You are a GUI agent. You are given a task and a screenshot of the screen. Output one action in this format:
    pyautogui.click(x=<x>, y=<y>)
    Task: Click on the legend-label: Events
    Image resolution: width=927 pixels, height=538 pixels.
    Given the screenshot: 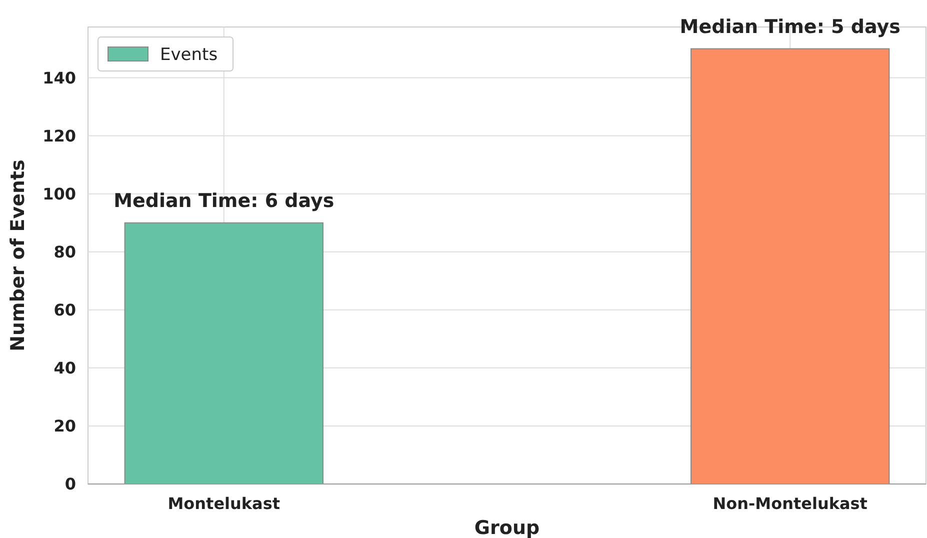 What is the action you would take?
    pyautogui.click(x=189, y=54)
    